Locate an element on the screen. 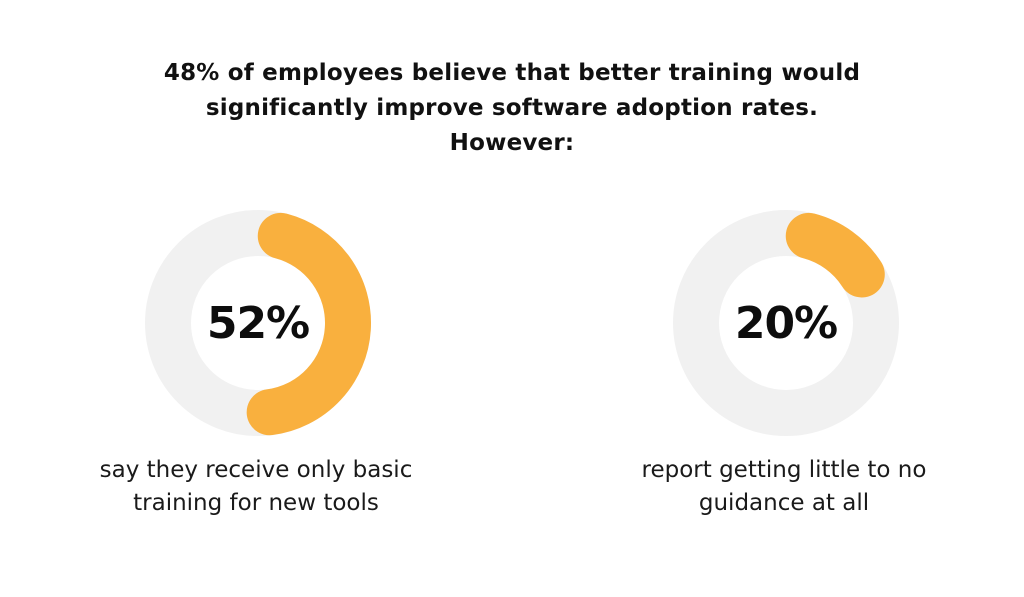  donut-1-svg is located at coordinates (258, 323).